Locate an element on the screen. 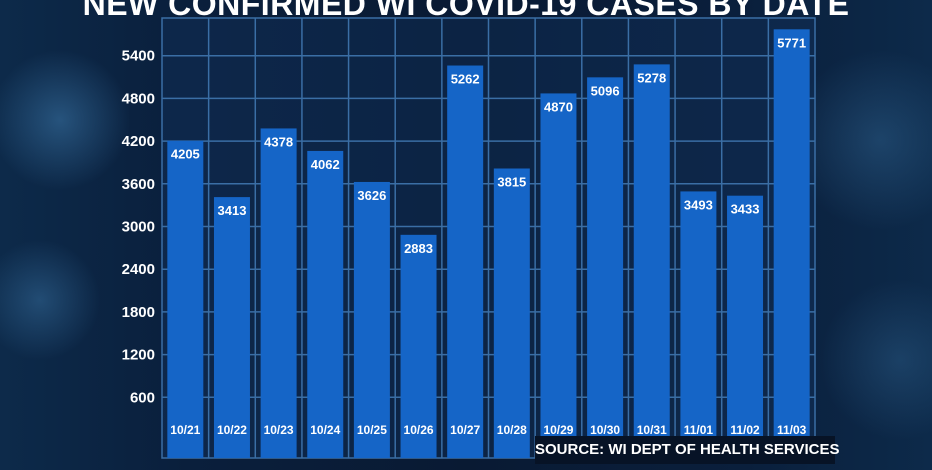  x-tick-label: 10/21 is located at coordinates (185, 430).